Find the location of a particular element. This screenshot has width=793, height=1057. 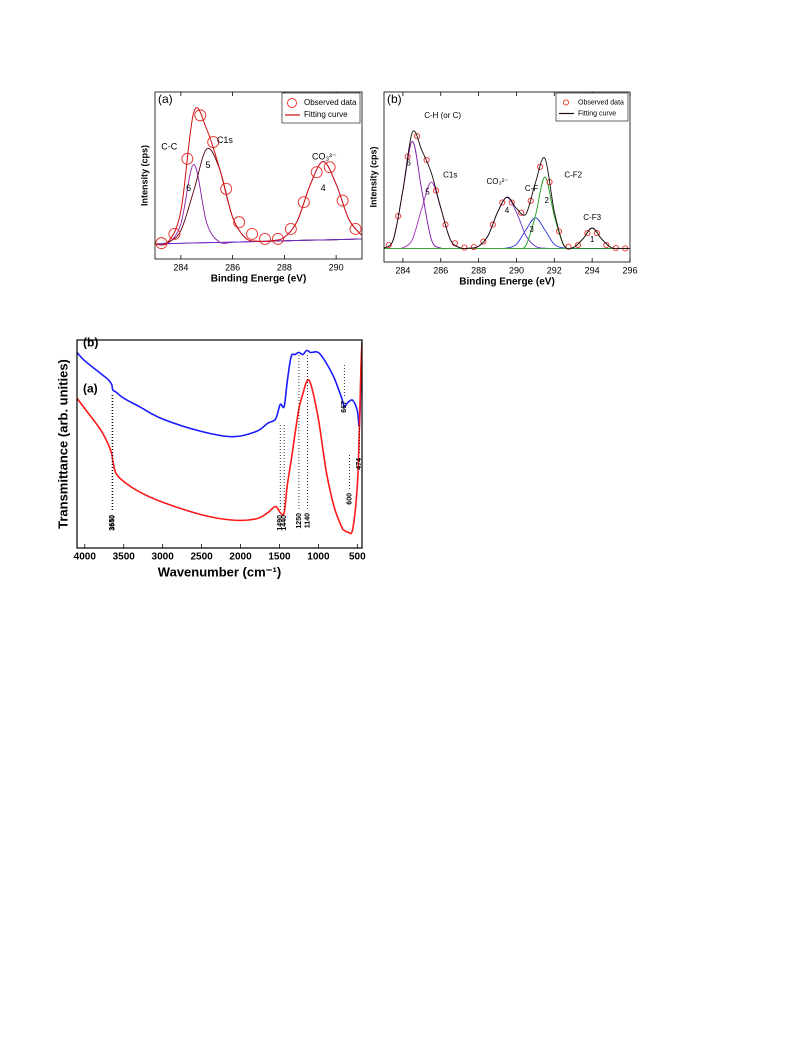

y-axis-title: Intensity (cps) is located at coordinates (144, 175).